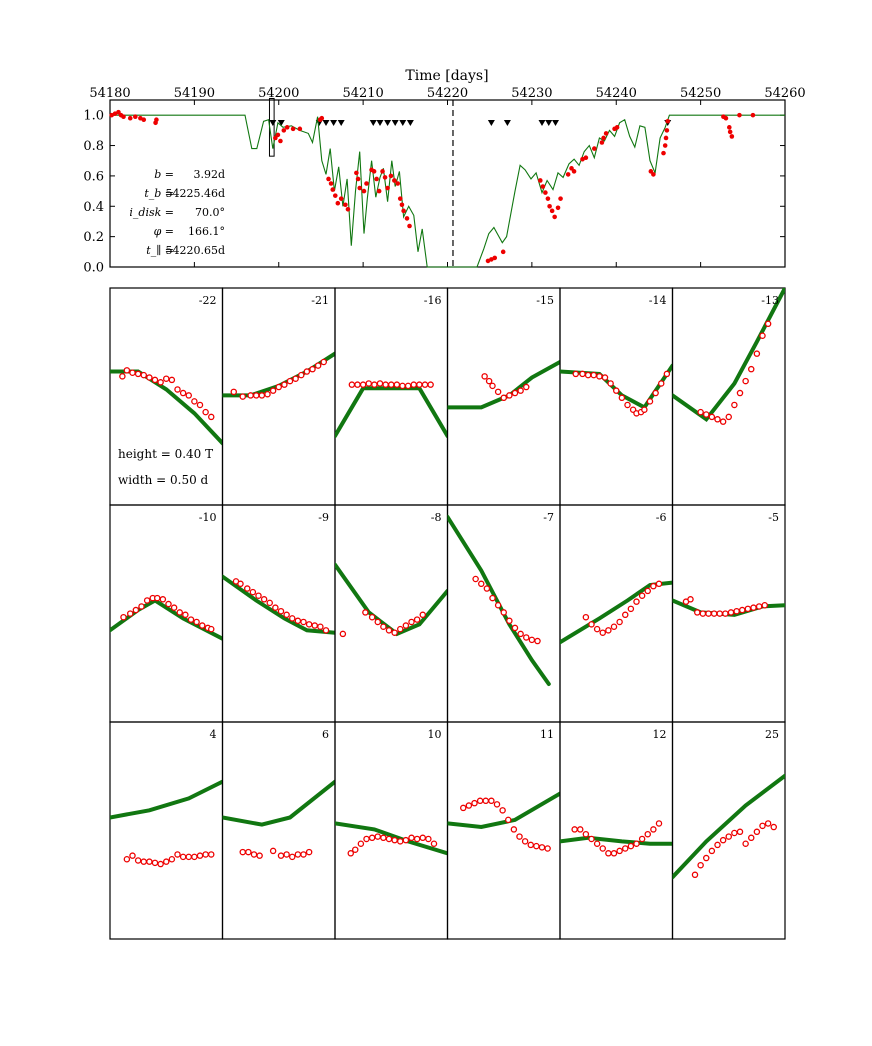 This screenshot has height=1046, width=872. I want to click on panel-label: -21, so click(320, 300).